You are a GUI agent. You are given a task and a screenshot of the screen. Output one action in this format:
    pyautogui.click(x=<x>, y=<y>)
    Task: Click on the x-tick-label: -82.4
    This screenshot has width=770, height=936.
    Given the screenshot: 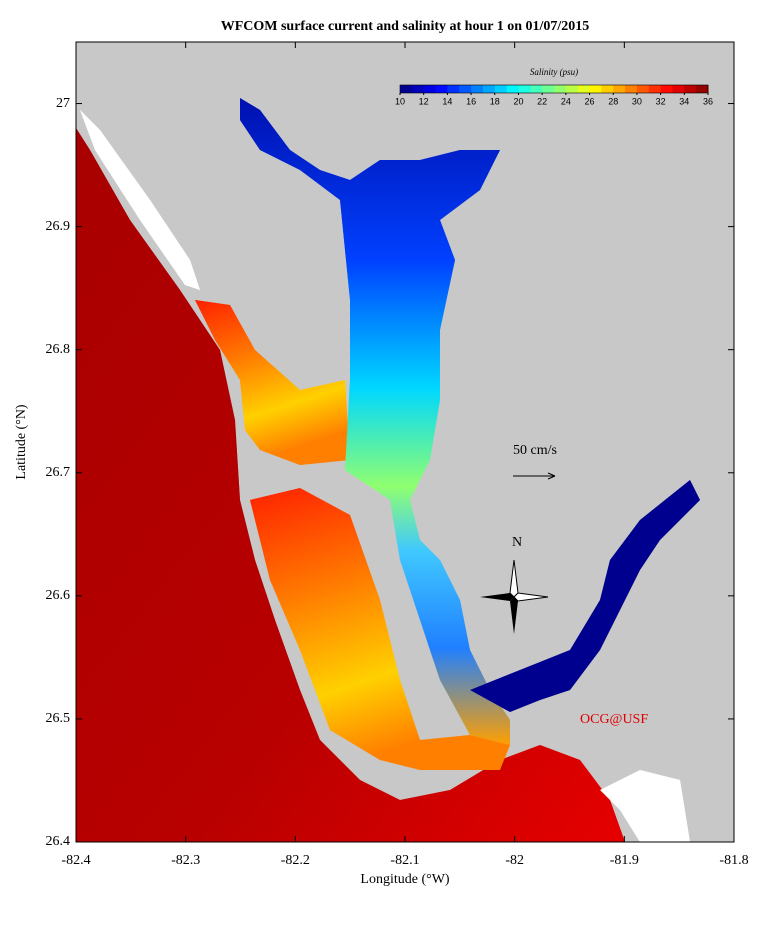 What is the action you would take?
    pyautogui.click(x=75, y=860)
    